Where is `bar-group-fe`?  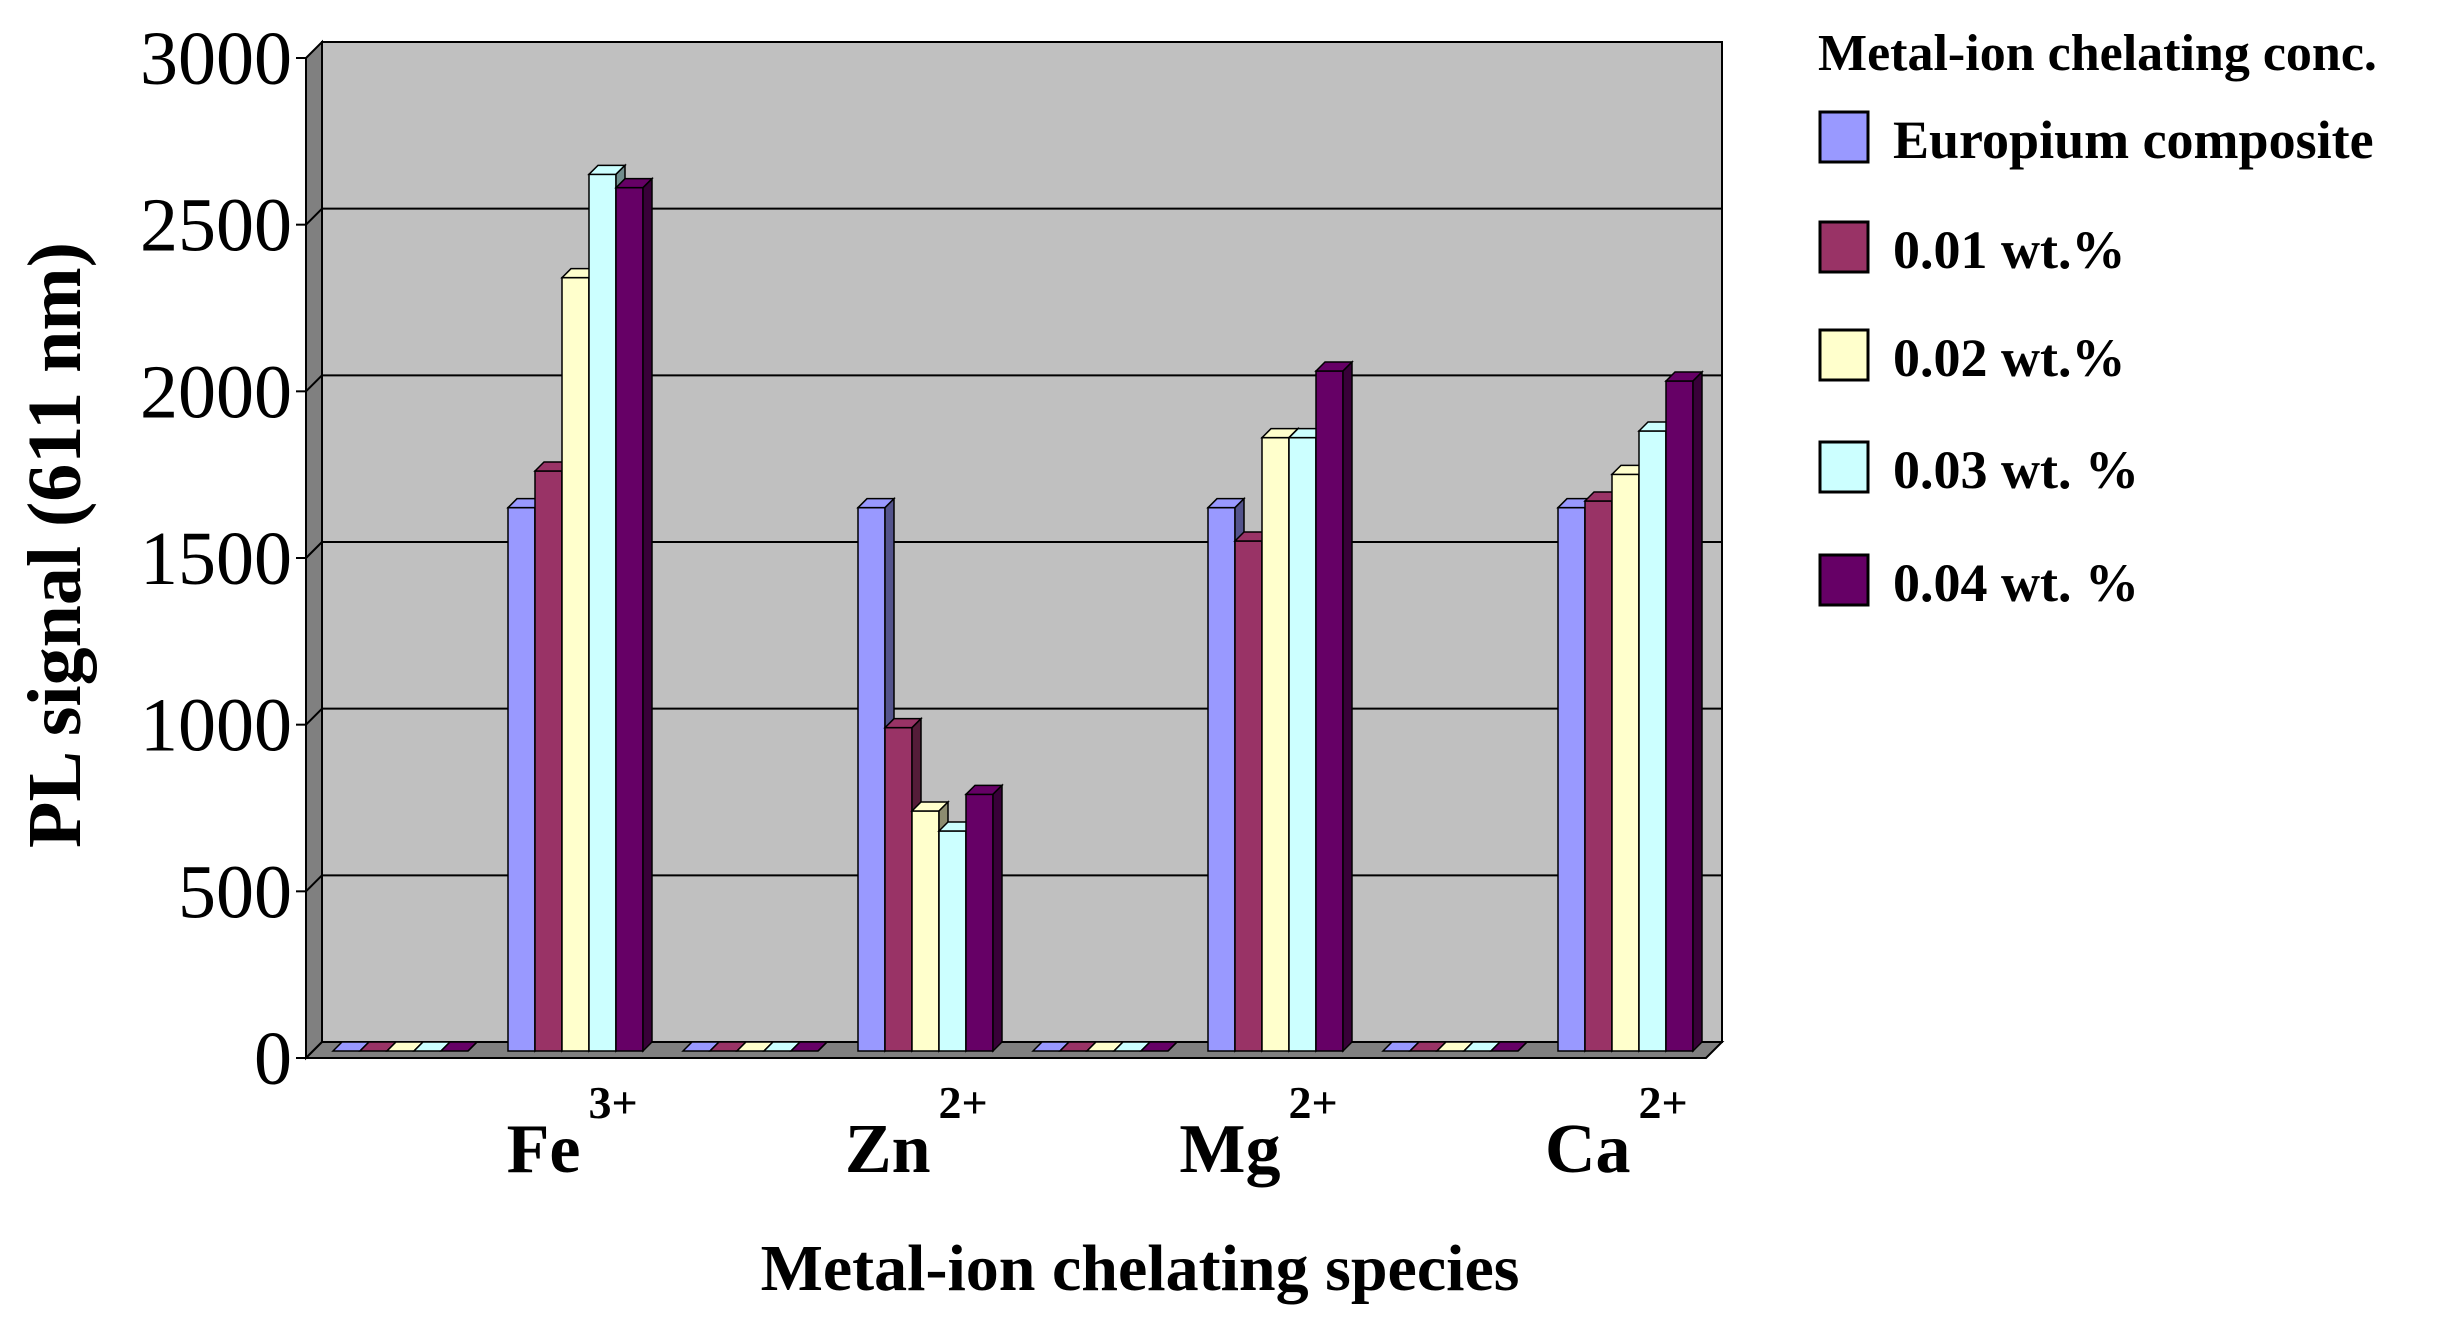
bar-group-fe is located at coordinates (580, 608).